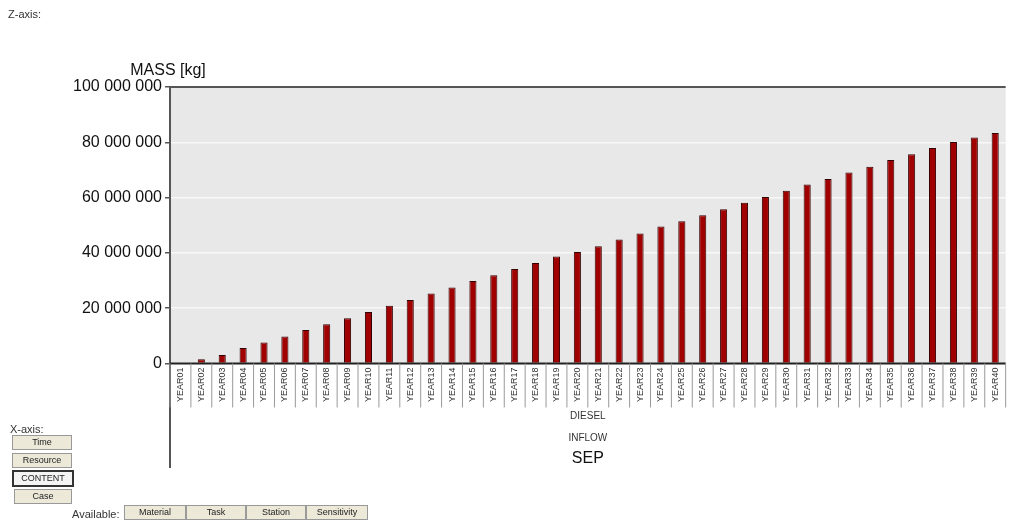 The height and width of the screenshot is (522, 1010). Describe the element at coordinates (158, 362) in the screenshot. I see `y-tick-label: 0` at that location.